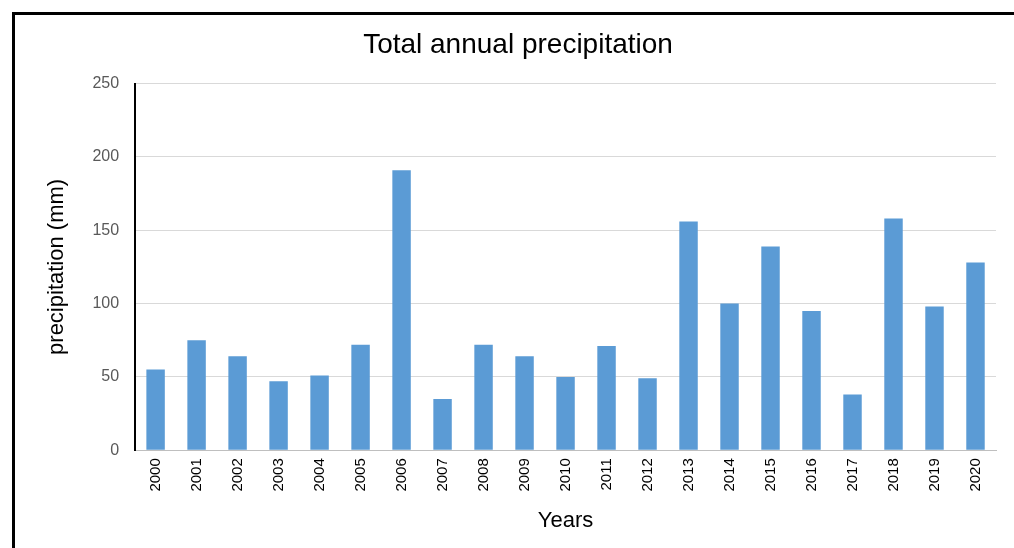 The width and height of the screenshot is (1014, 548). What do you see at coordinates (106, 229) in the screenshot?
I see `y-tick-label: 150` at bounding box center [106, 229].